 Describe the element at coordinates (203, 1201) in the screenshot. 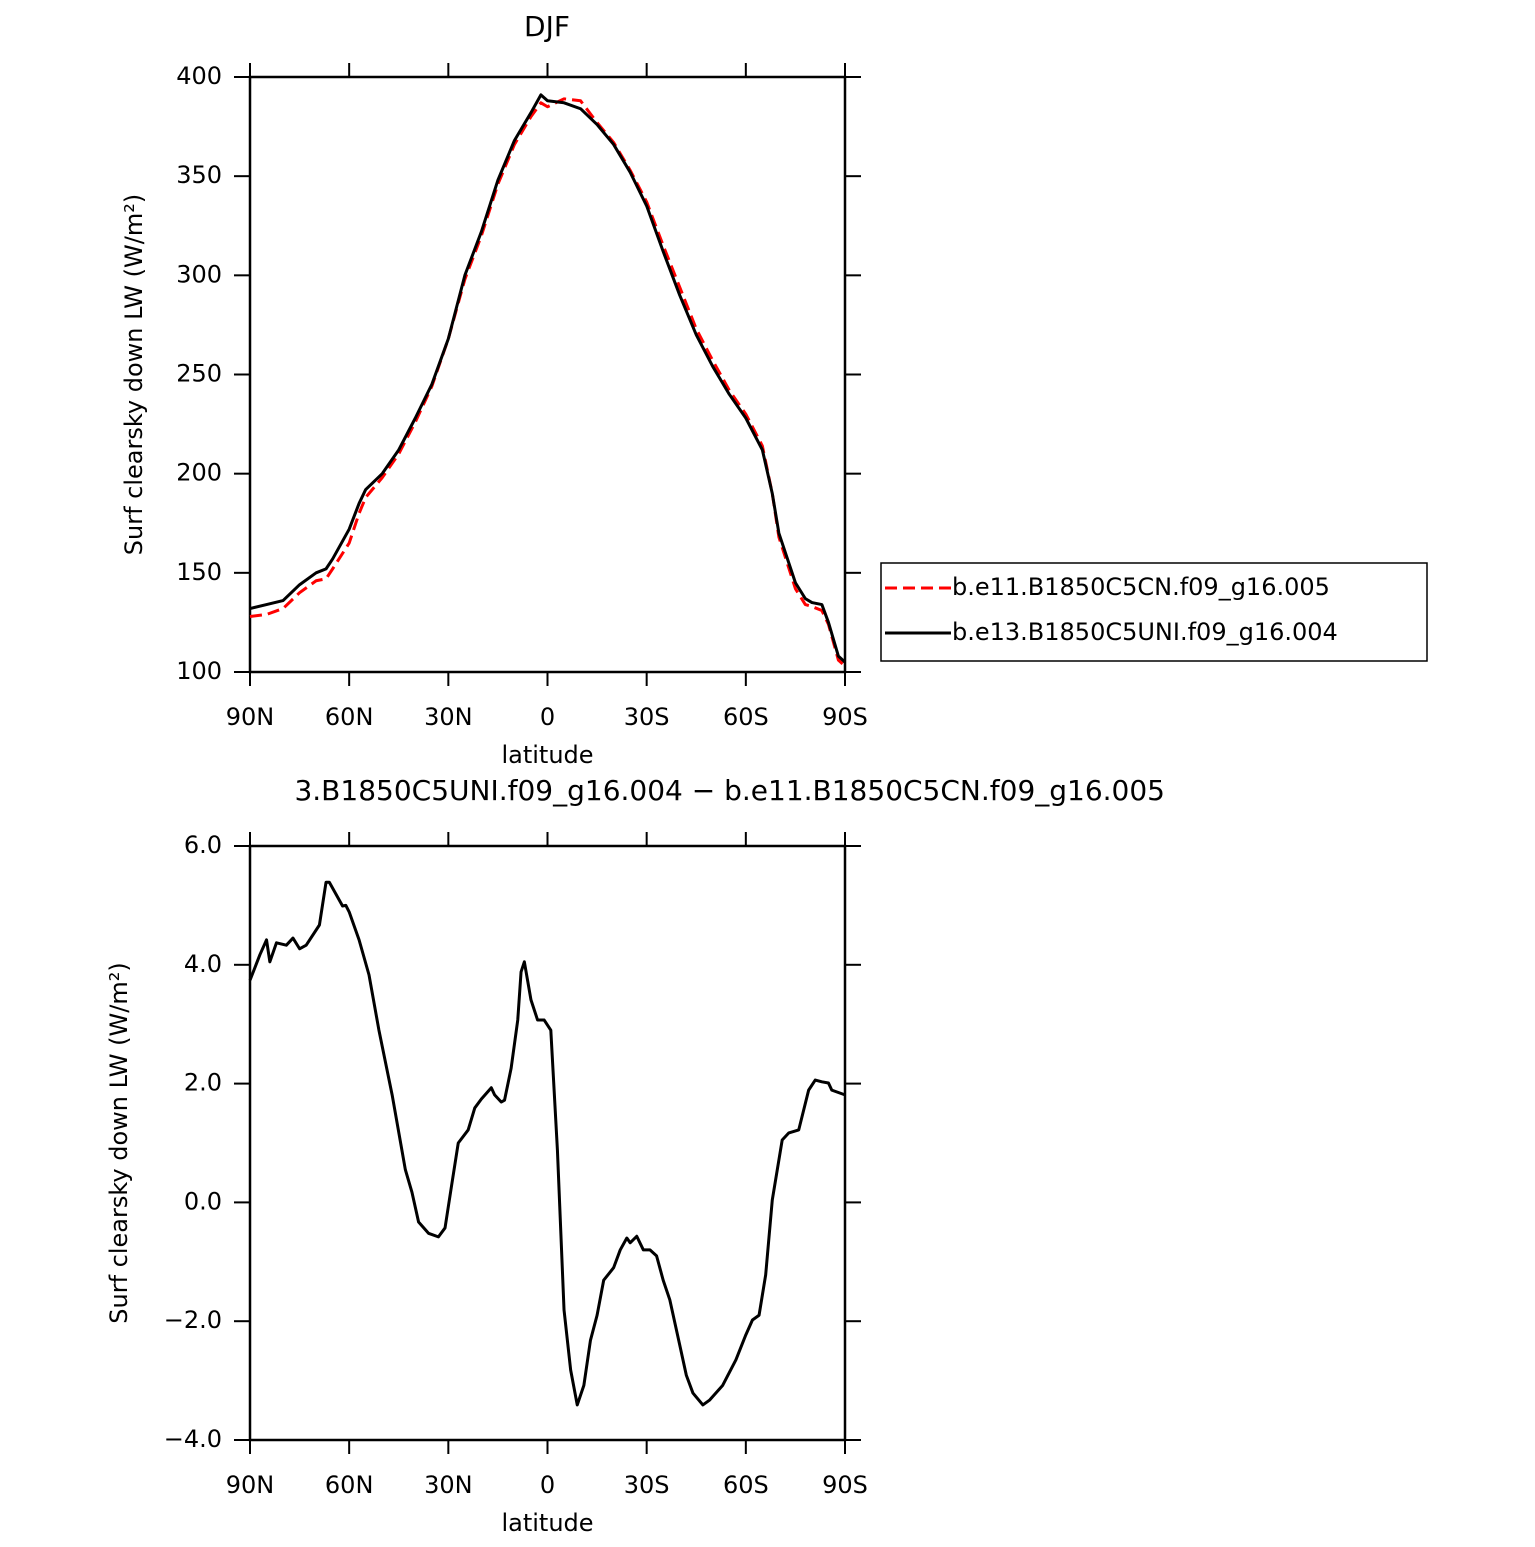

I see `y-tick-label: 0.0` at that location.